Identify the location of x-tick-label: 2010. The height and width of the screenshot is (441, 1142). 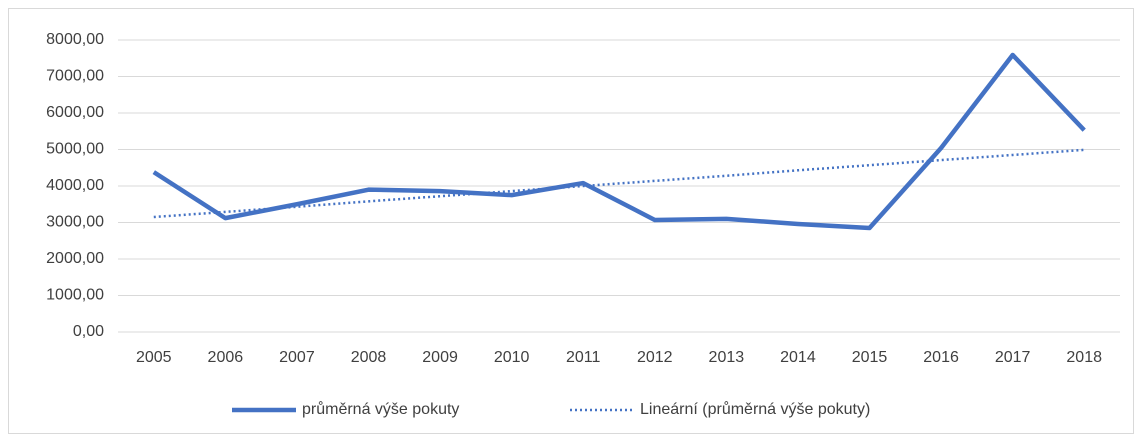
(512, 357).